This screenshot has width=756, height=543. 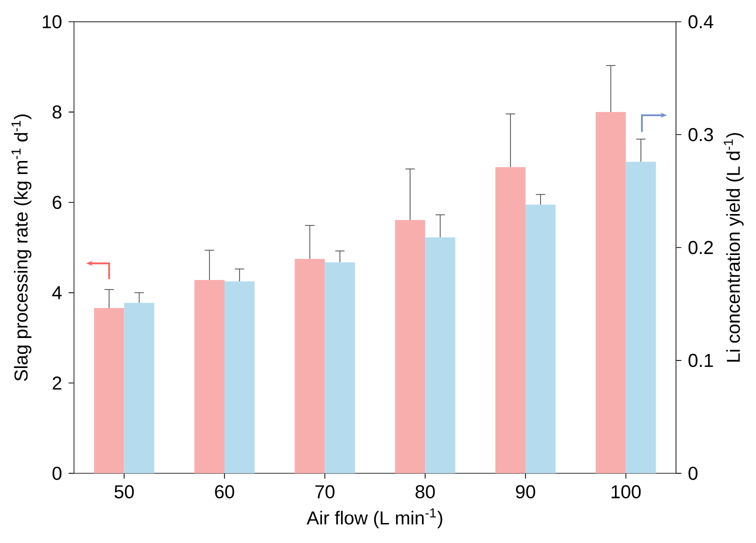 What do you see at coordinates (700, 135) in the screenshot?
I see `y2-tick-label: 0.3` at bounding box center [700, 135].